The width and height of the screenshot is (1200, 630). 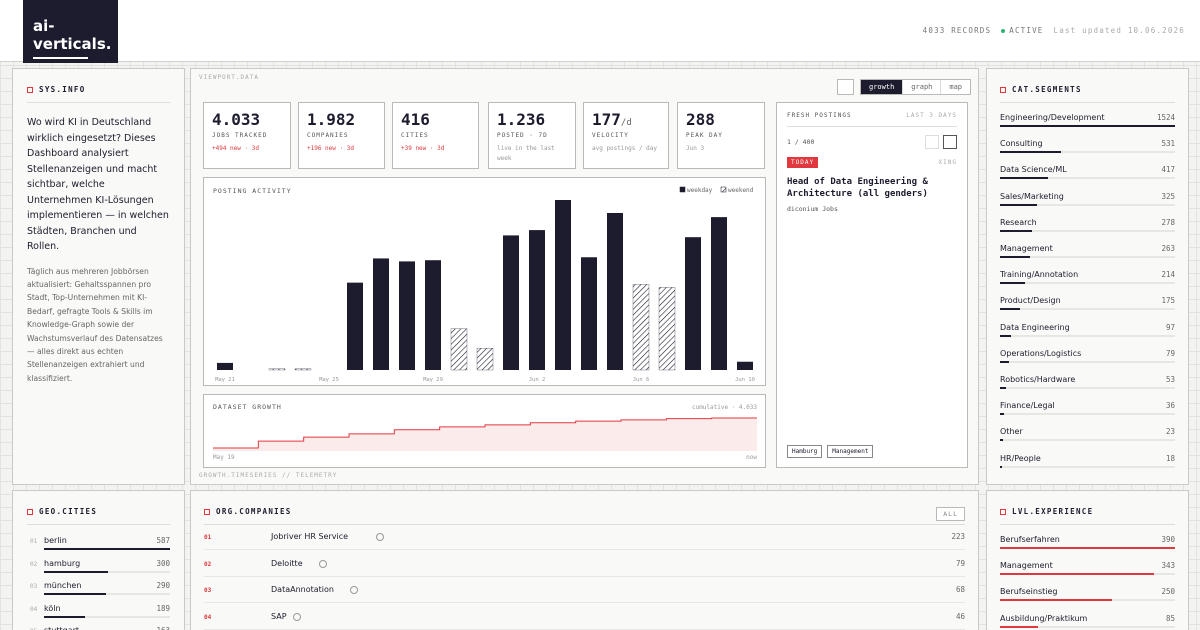 What do you see at coordinates (1165, 117) in the screenshot?
I see `item-count: 1524` at bounding box center [1165, 117].